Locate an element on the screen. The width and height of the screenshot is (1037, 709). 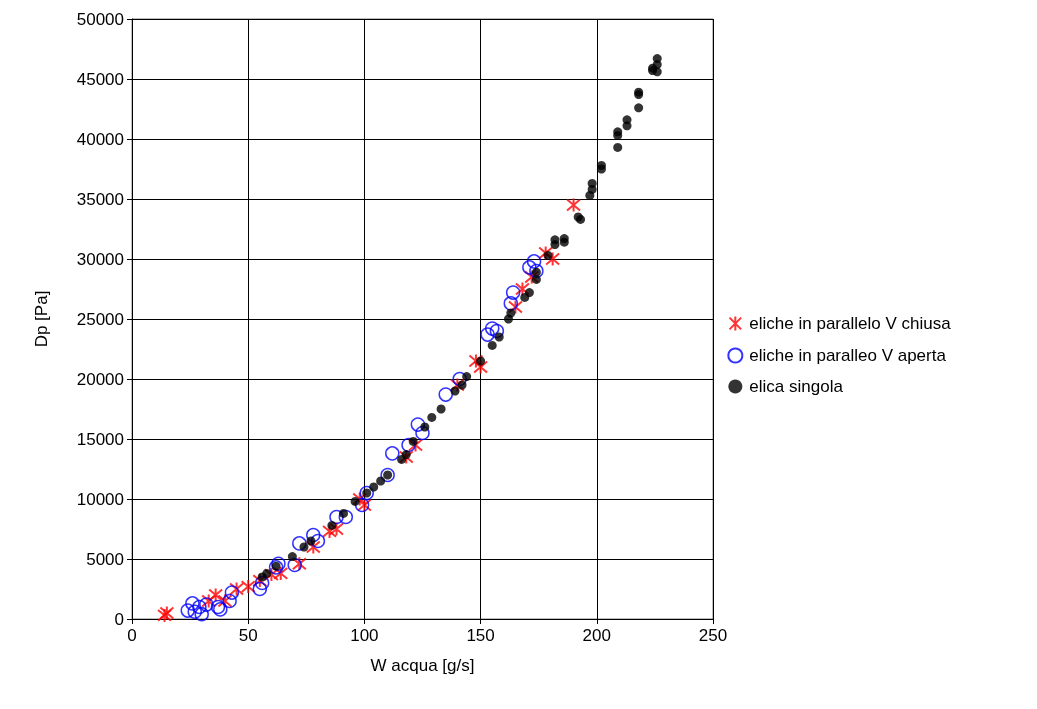
y-tick-label: 20000 is located at coordinates (100, 379).